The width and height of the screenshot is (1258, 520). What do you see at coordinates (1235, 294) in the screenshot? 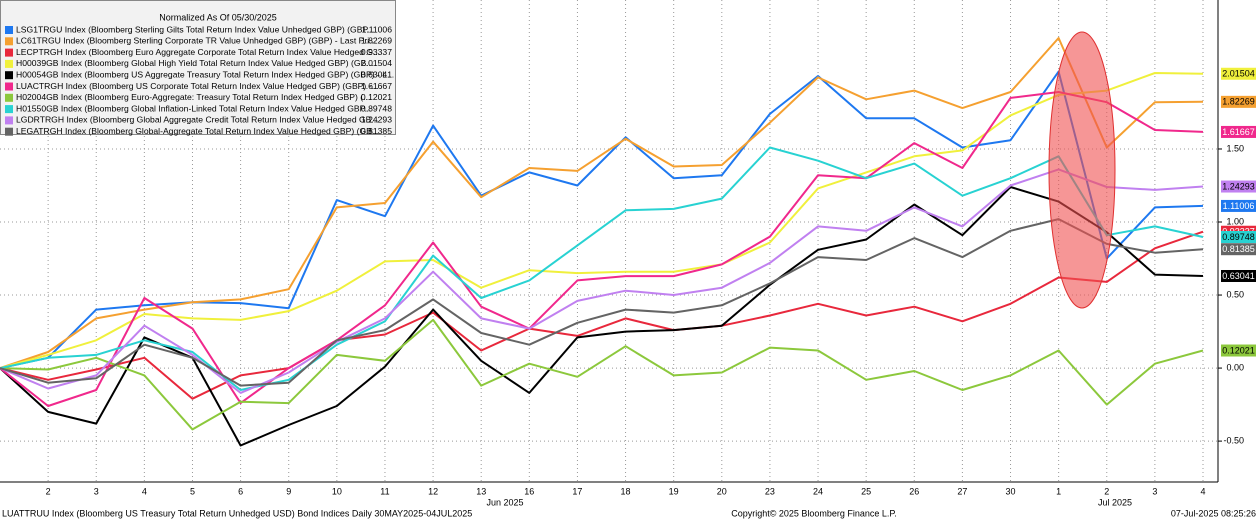
I see `y-tick-label: 0.50` at bounding box center [1235, 294].